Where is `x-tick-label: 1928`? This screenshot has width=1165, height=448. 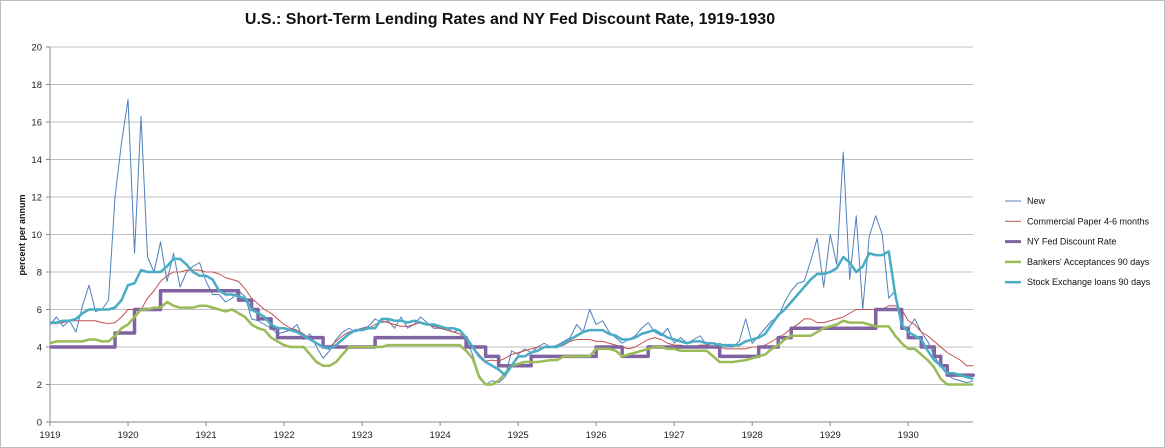 x-tick-label: 1928 is located at coordinates (752, 435).